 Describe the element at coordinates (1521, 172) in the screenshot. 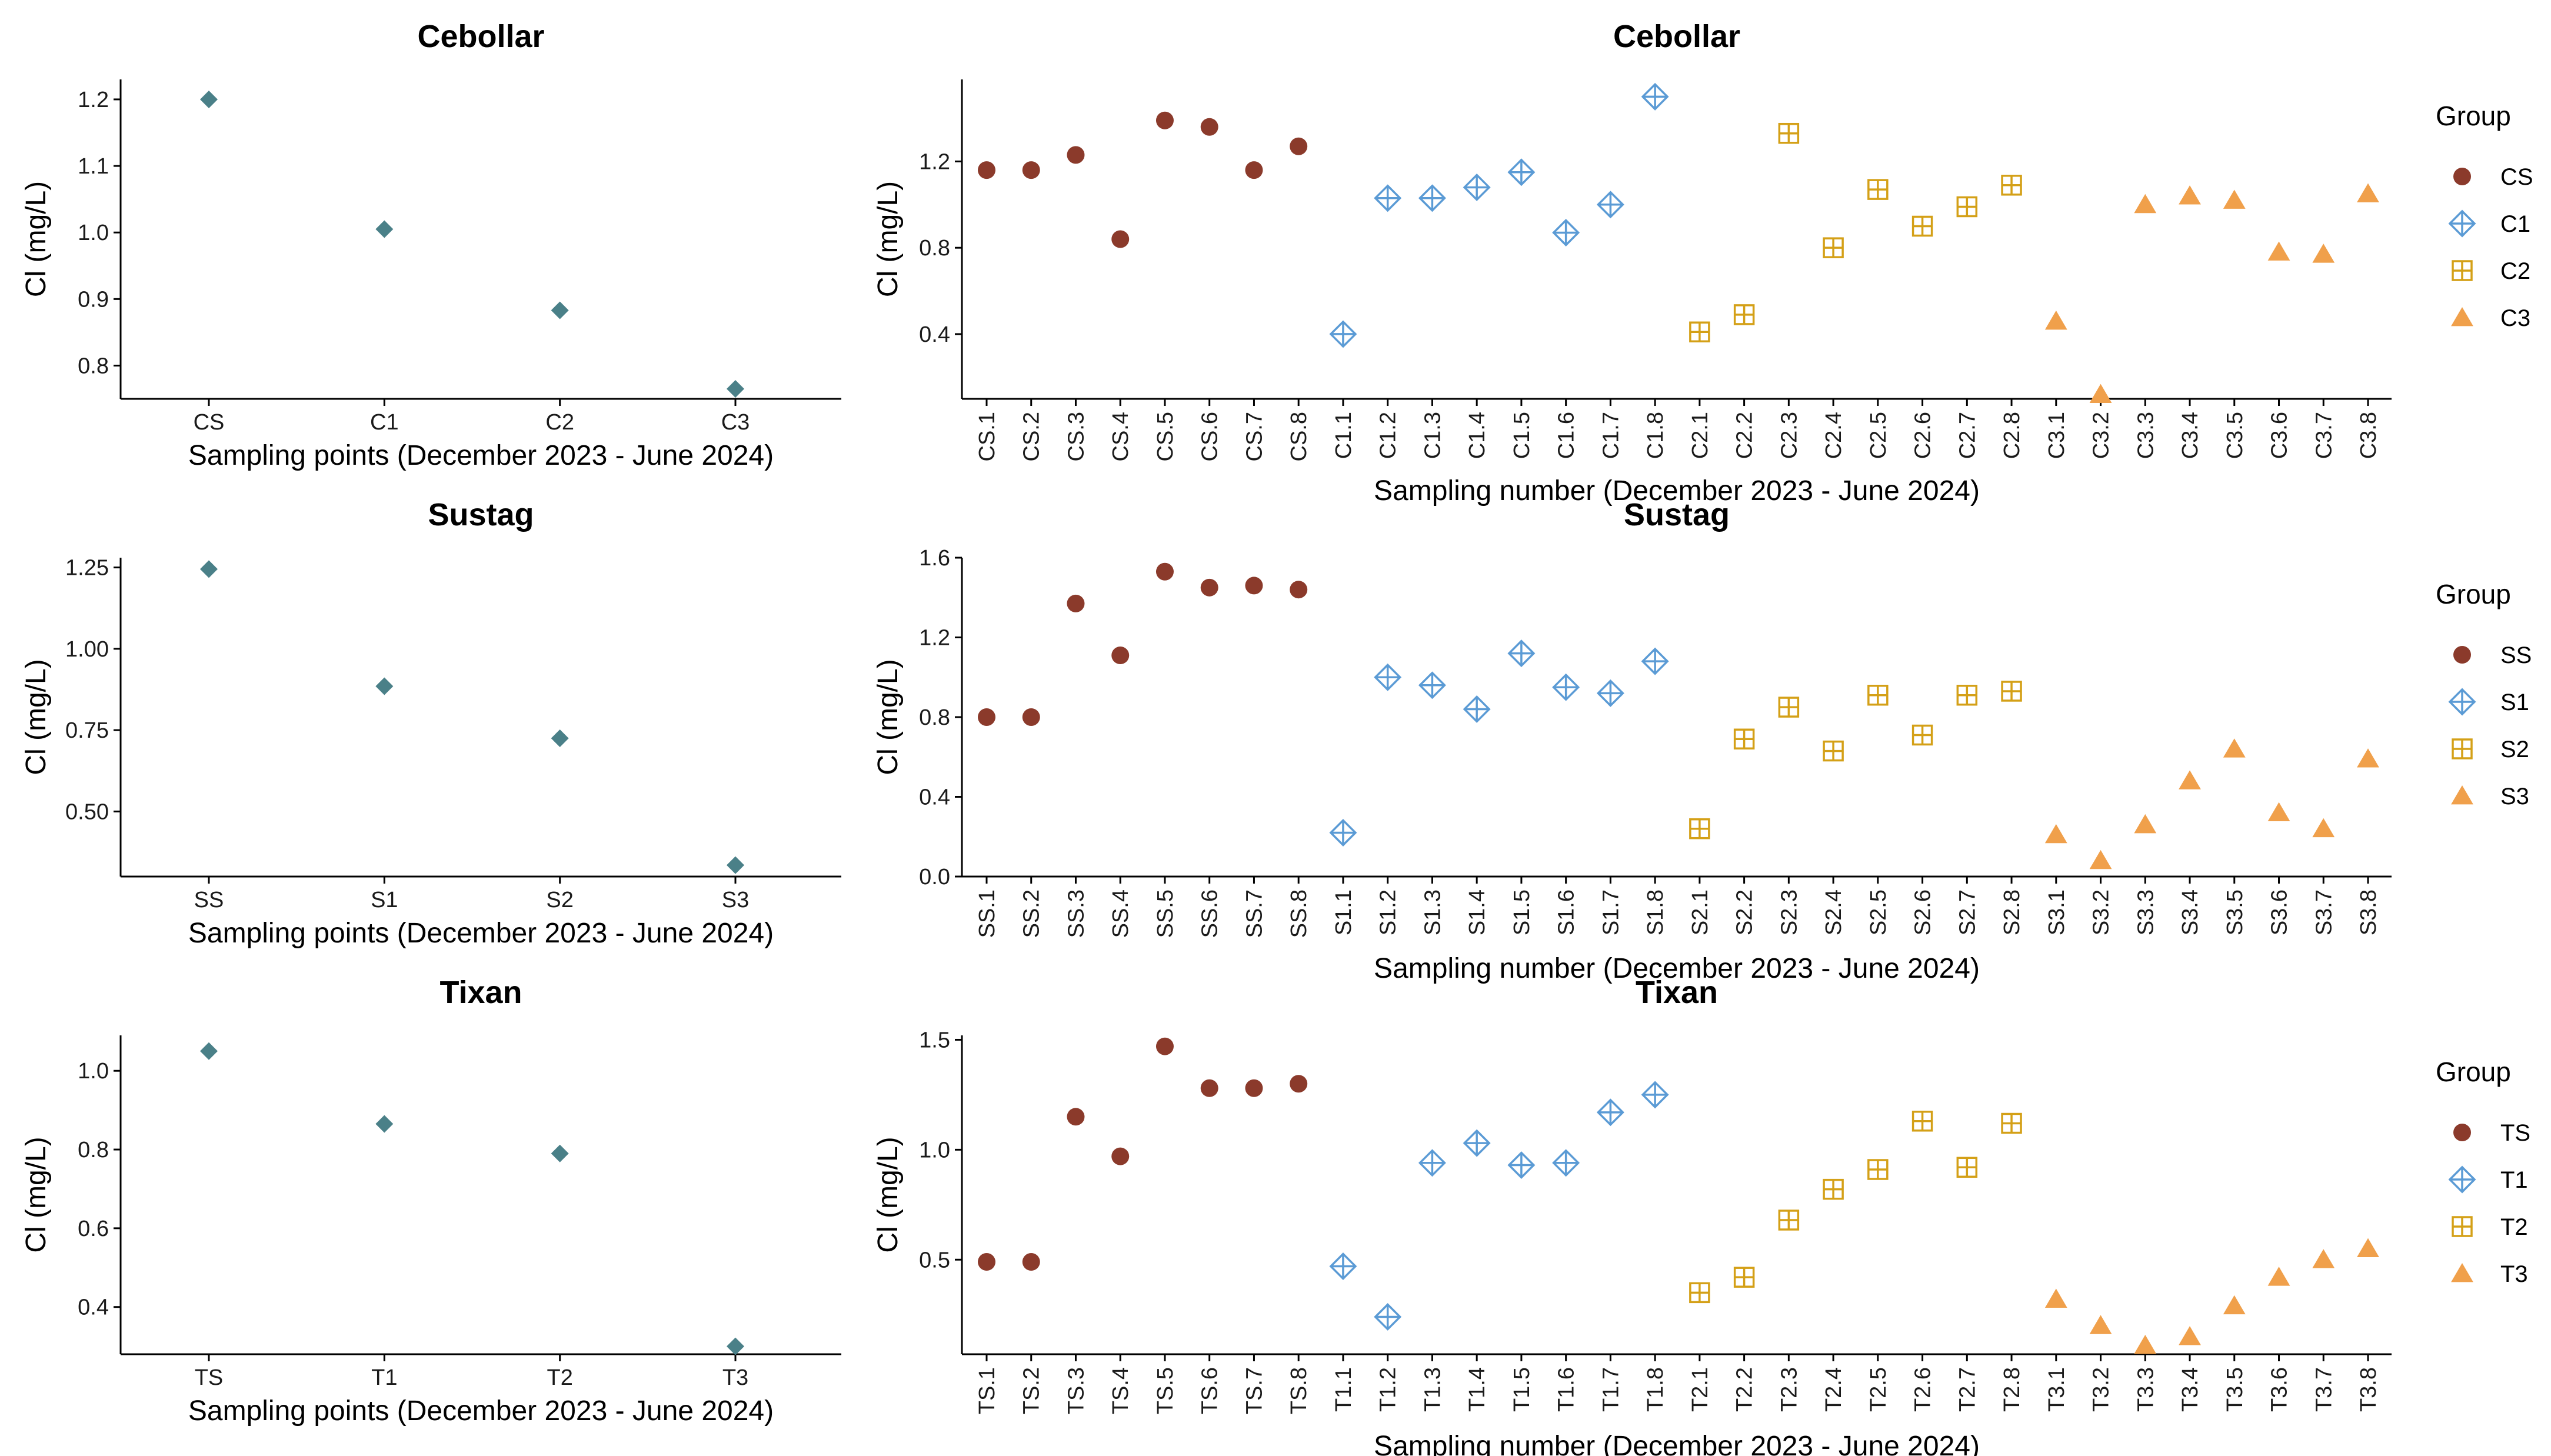

I see `data-point-C1-5-cross` at that location.